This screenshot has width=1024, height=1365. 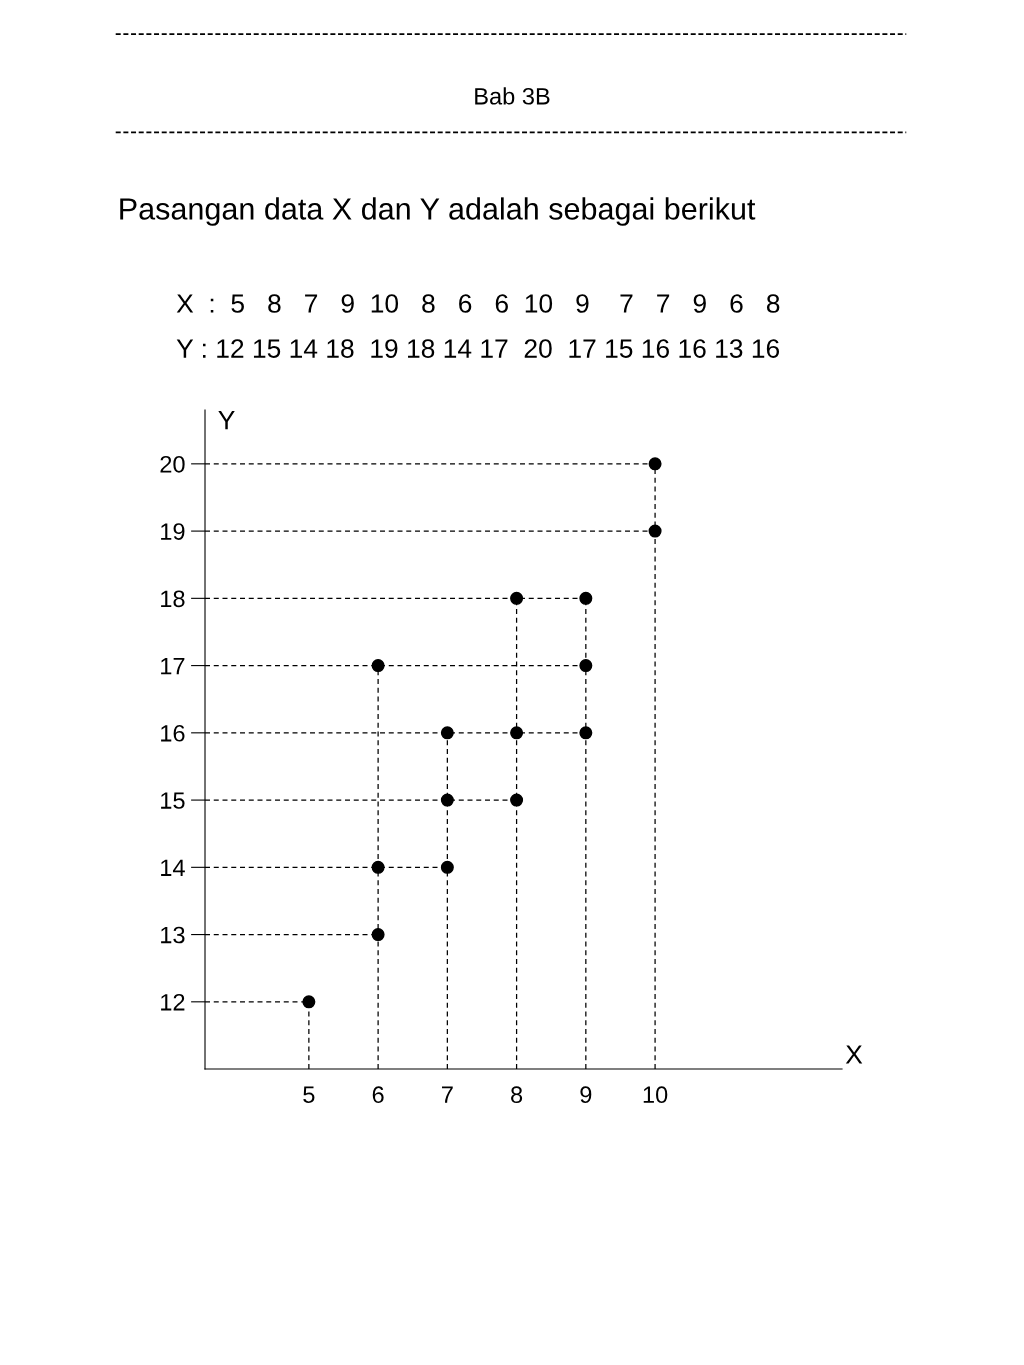 What do you see at coordinates (173, 800) in the screenshot?
I see `y-tick-label: 15` at bounding box center [173, 800].